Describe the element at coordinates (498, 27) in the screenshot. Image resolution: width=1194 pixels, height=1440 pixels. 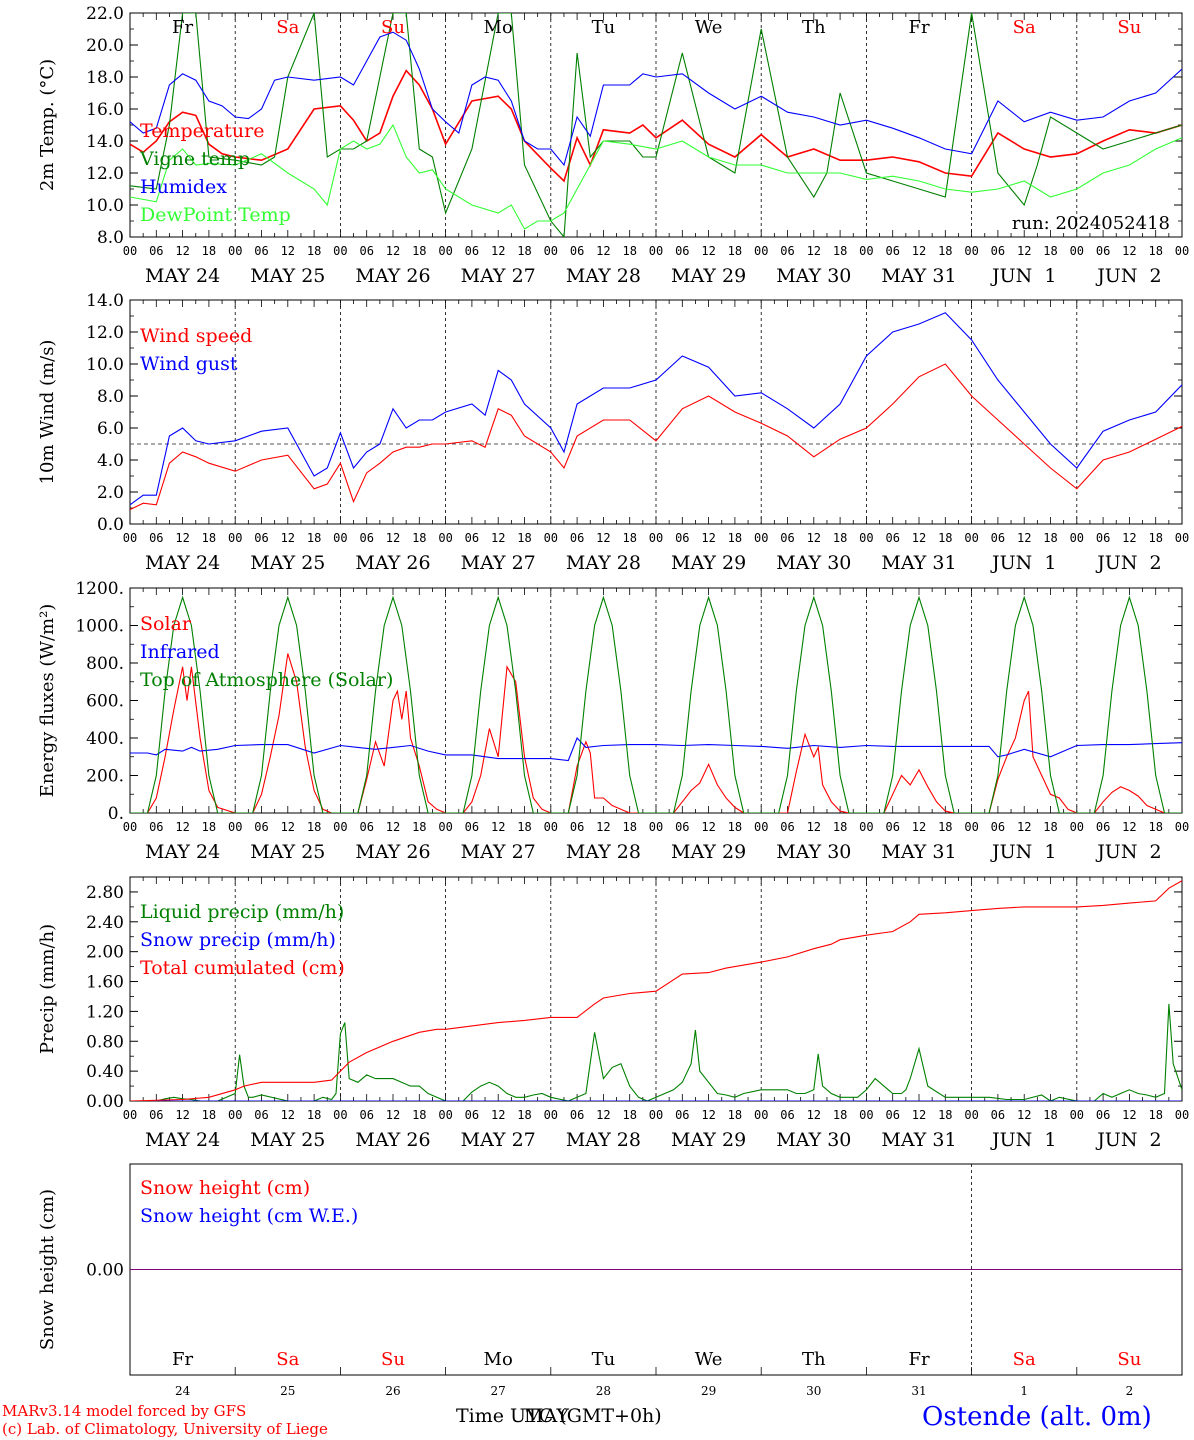
I see `weekday-label: Mo` at that location.